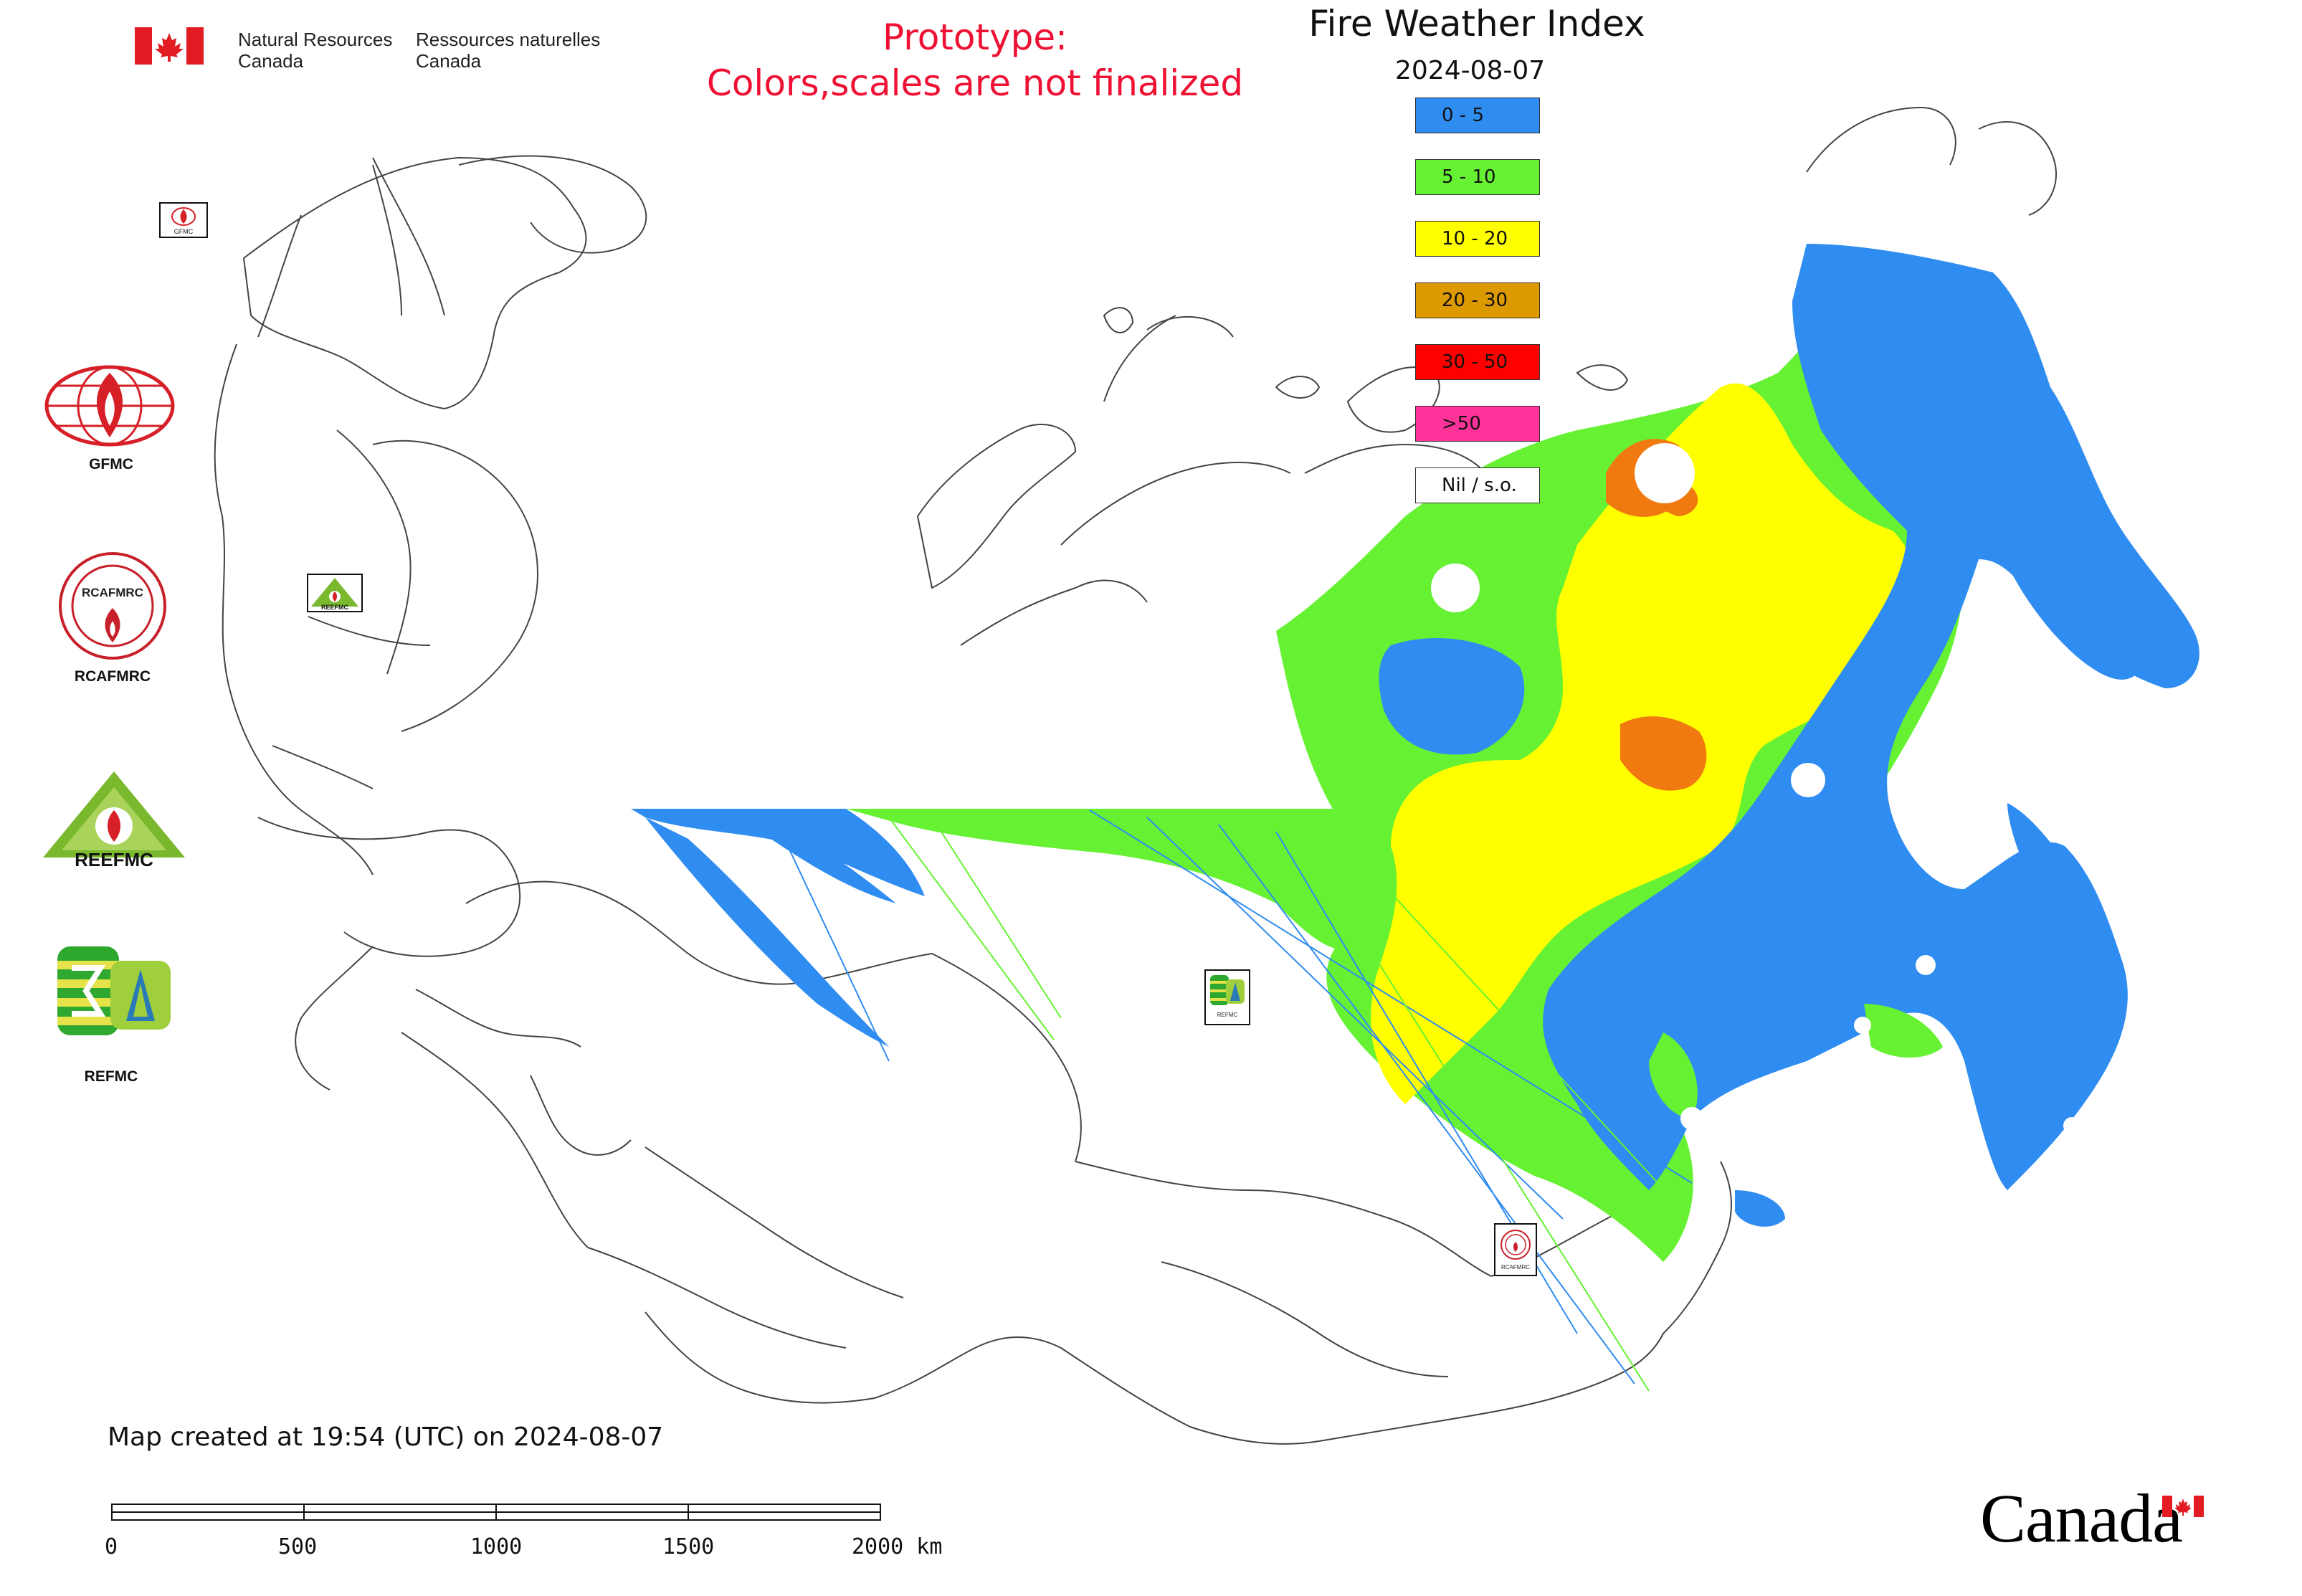  I want to click on gc-signature, so click(169, 47).